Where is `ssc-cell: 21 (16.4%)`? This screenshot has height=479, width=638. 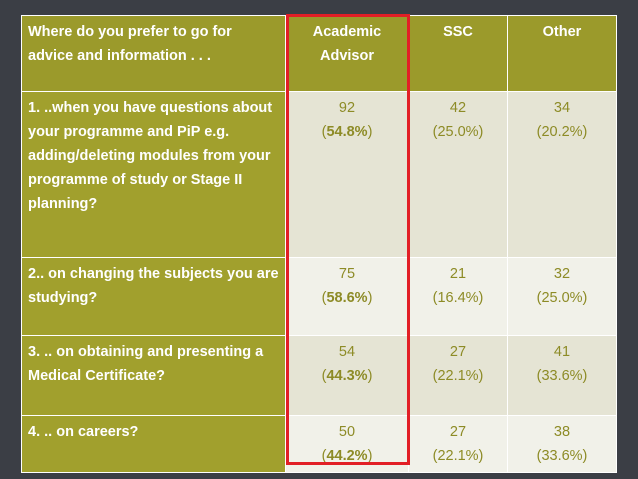
ssc-cell: 21 (16.4%) is located at coordinates (458, 296).